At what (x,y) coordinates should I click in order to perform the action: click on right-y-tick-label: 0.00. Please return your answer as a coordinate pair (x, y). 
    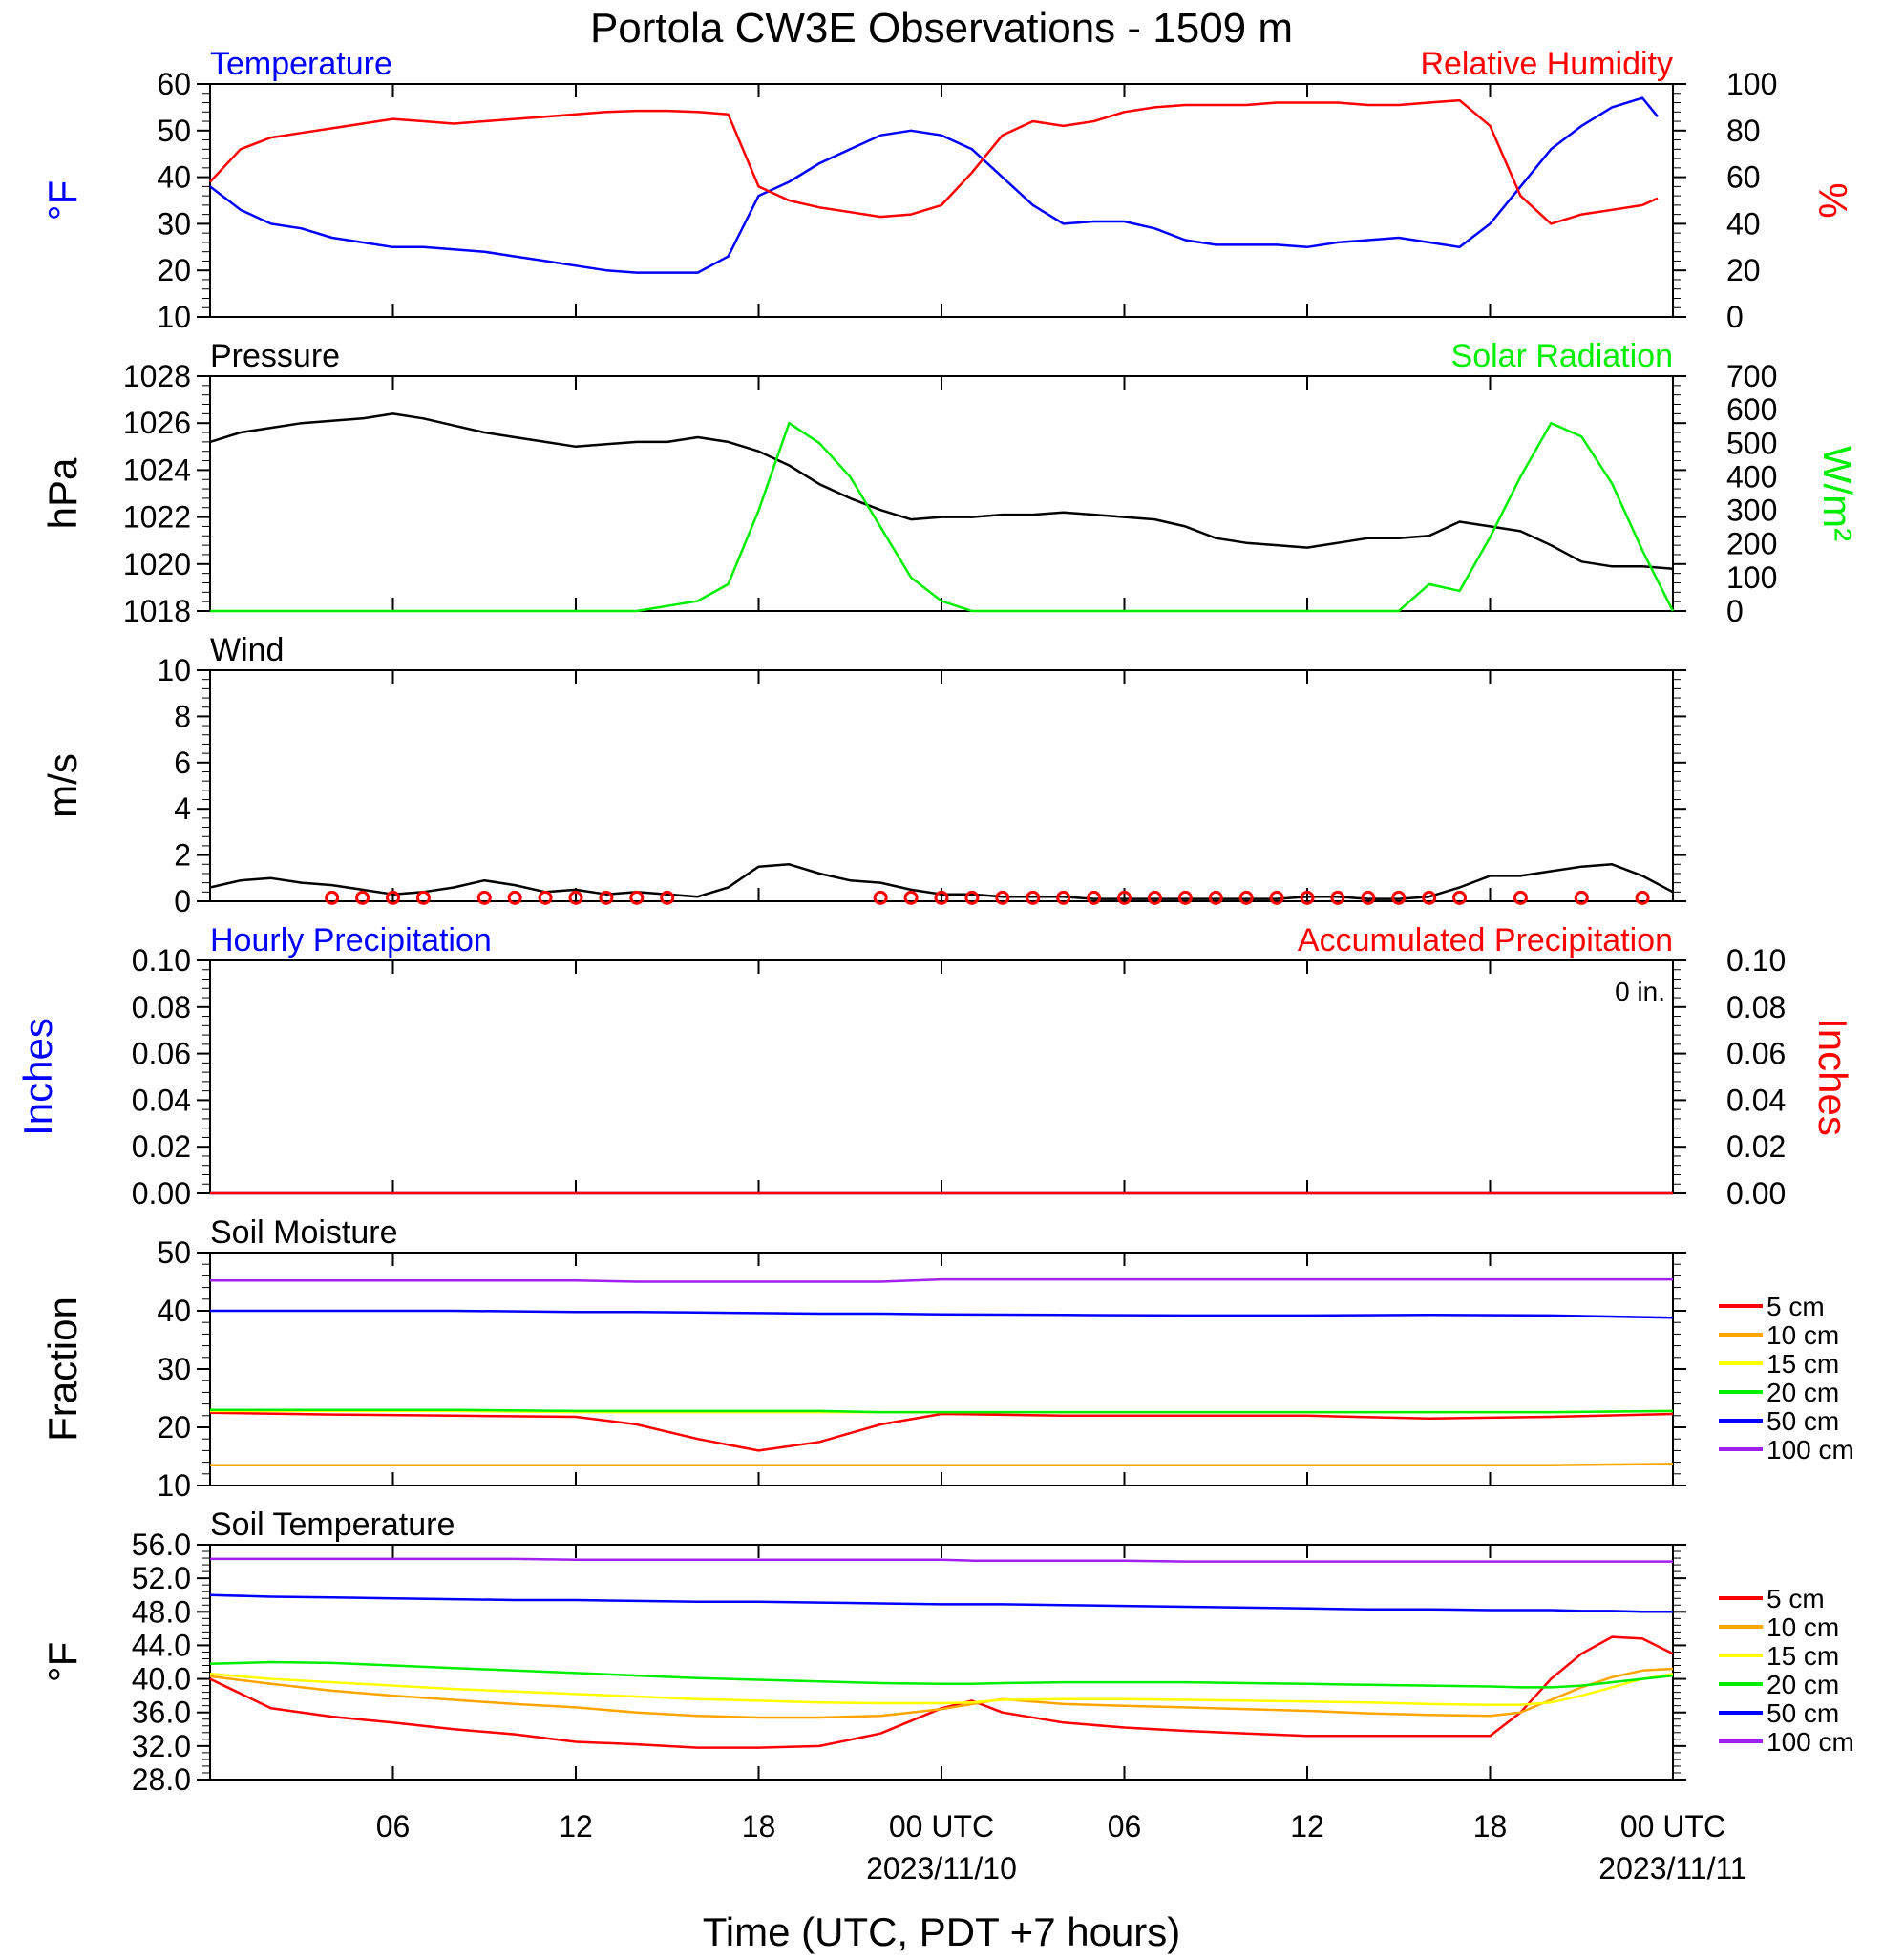
    Looking at the image, I should click on (1756, 1193).